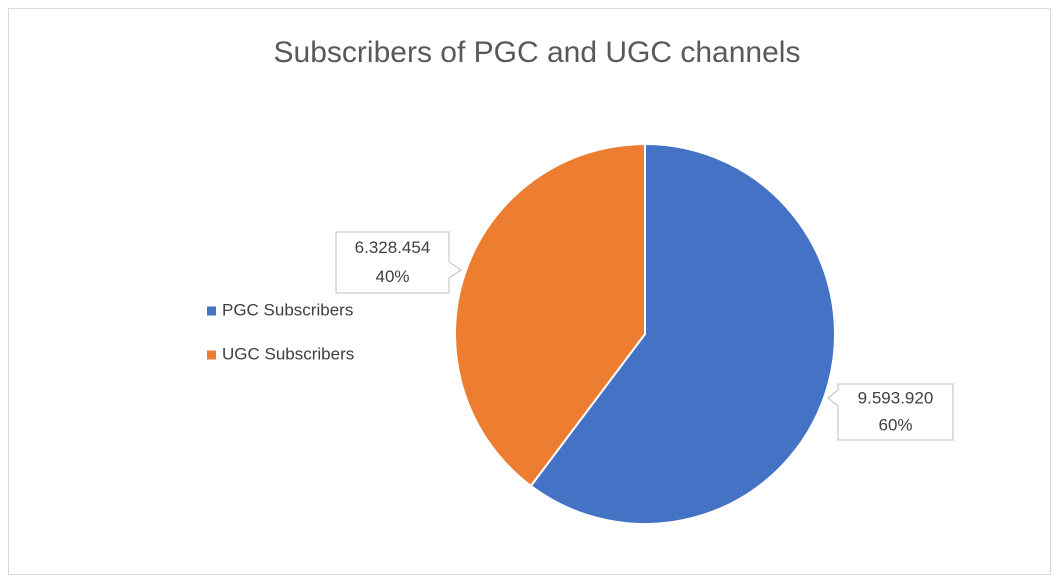  Describe the element at coordinates (537, 52) in the screenshot. I see `chart-title: Subscribers of PGC and UGC channels` at that location.